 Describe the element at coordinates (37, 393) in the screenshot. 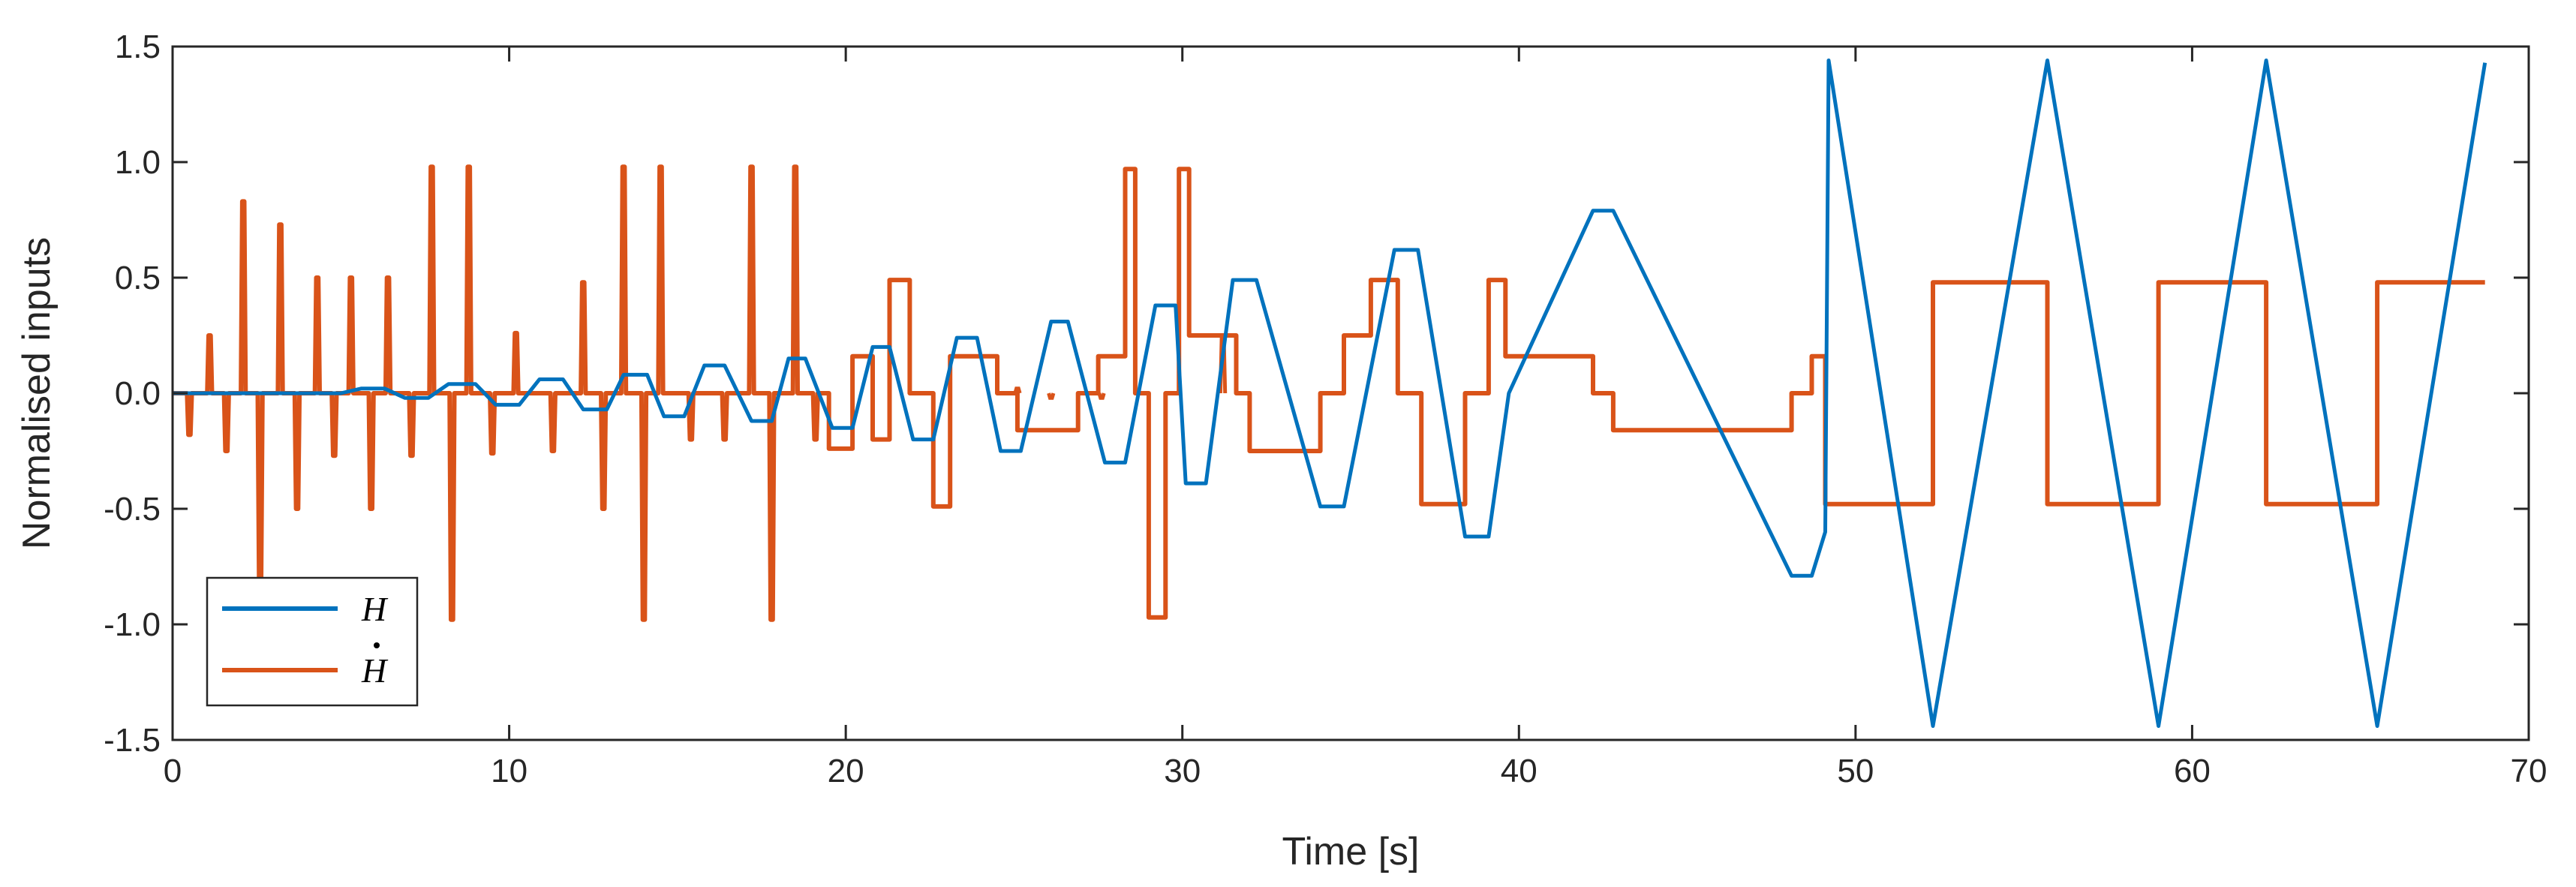

I see `y-axis-title: Normalised inputs` at that location.